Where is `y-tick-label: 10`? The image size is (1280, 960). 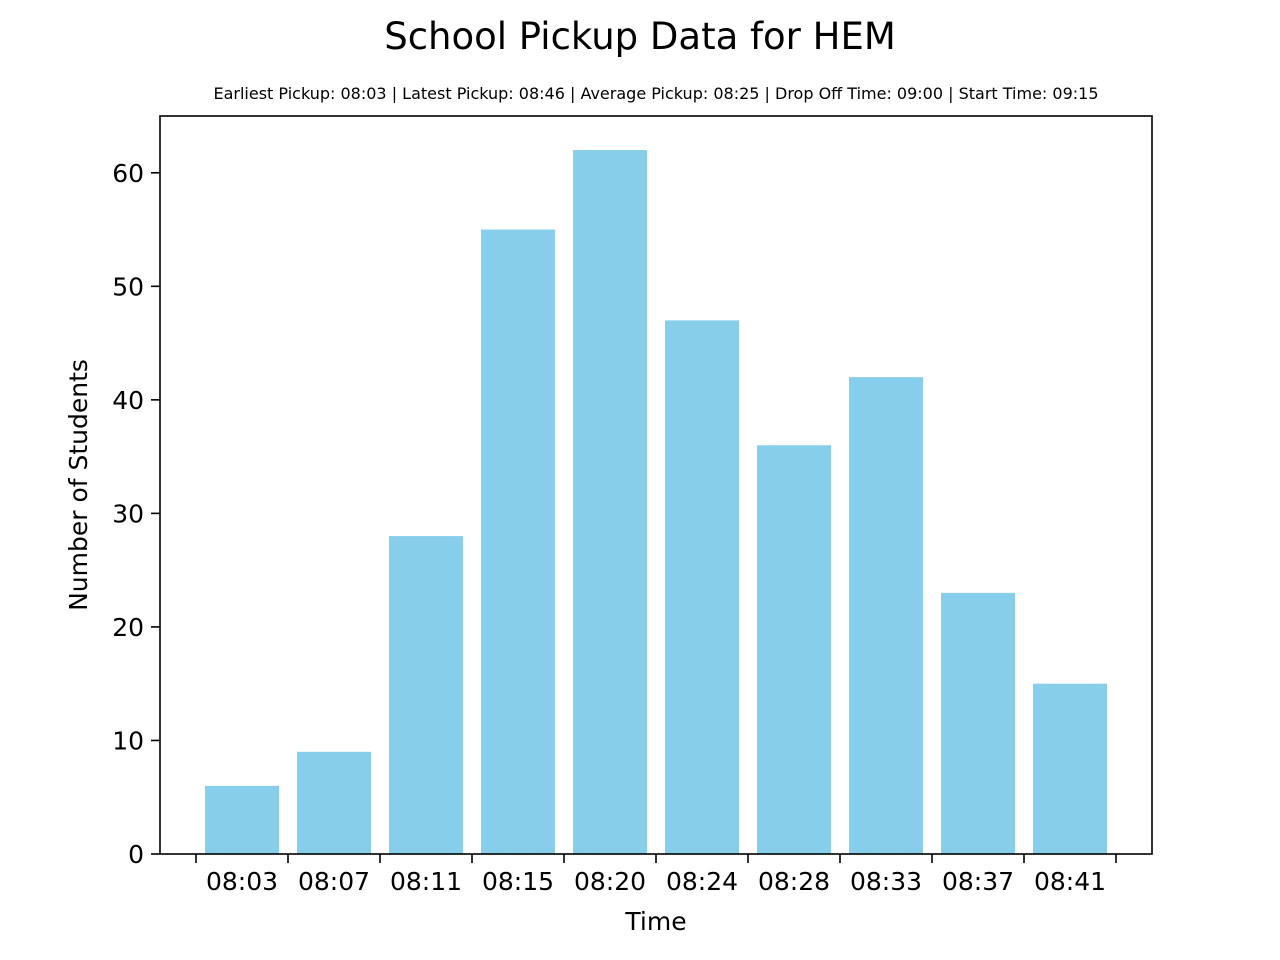
y-tick-label: 10 is located at coordinates (128, 740).